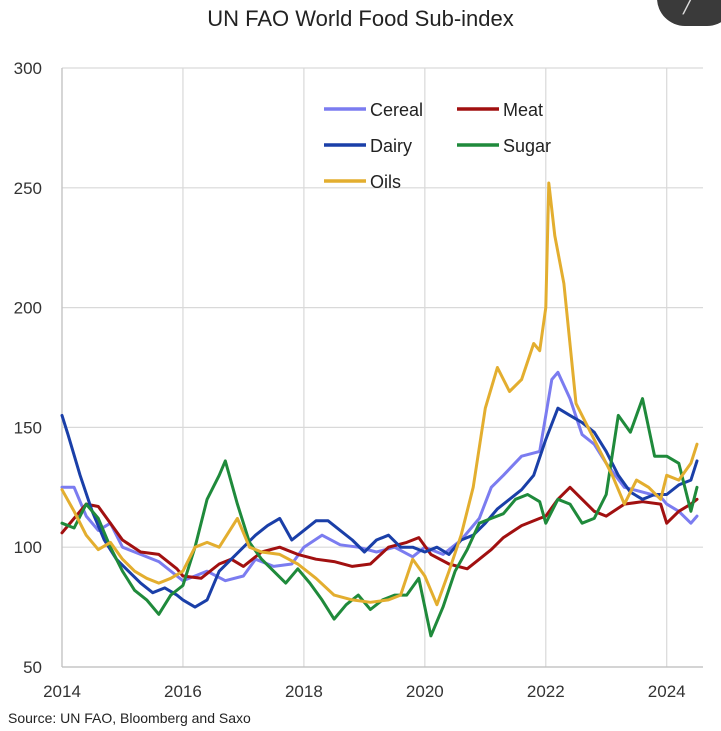  Describe the element at coordinates (523, 110) in the screenshot. I see `legend-label-meat: Meat` at that location.